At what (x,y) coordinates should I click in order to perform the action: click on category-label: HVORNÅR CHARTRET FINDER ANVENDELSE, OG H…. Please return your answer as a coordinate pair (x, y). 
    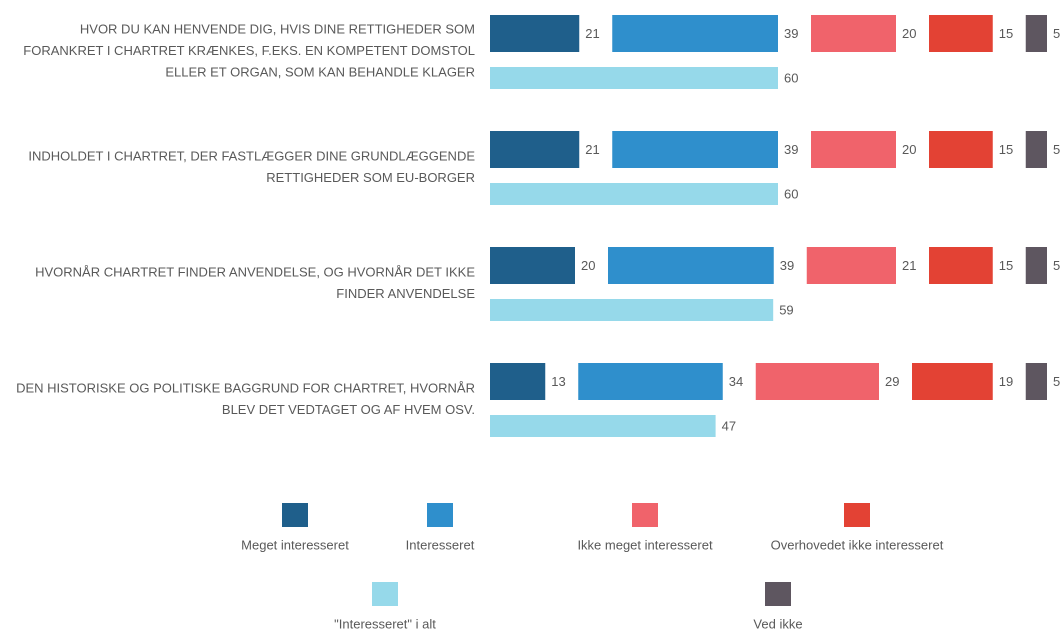
    Looking at the image, I should click on (255, 283).